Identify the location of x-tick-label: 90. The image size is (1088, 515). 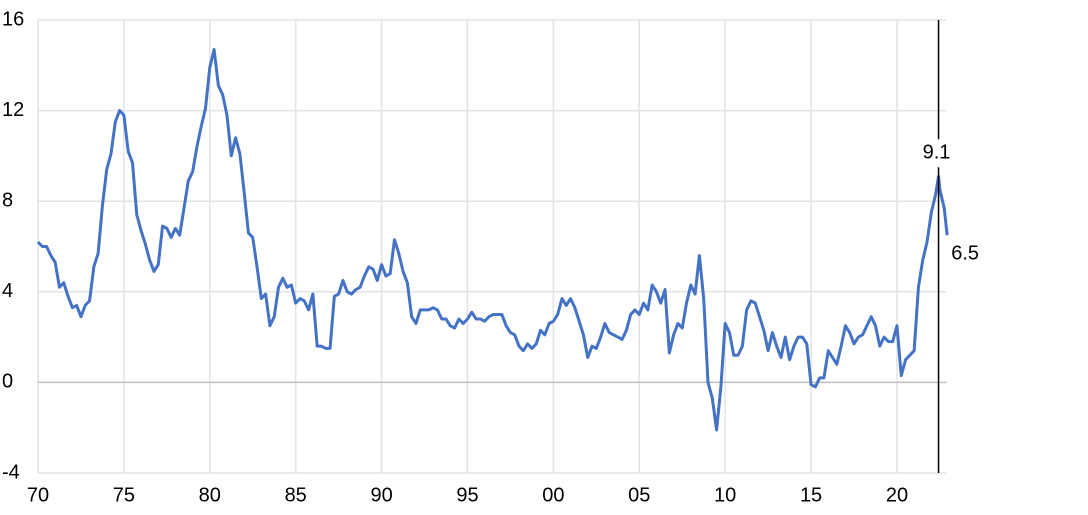
(381, 495).